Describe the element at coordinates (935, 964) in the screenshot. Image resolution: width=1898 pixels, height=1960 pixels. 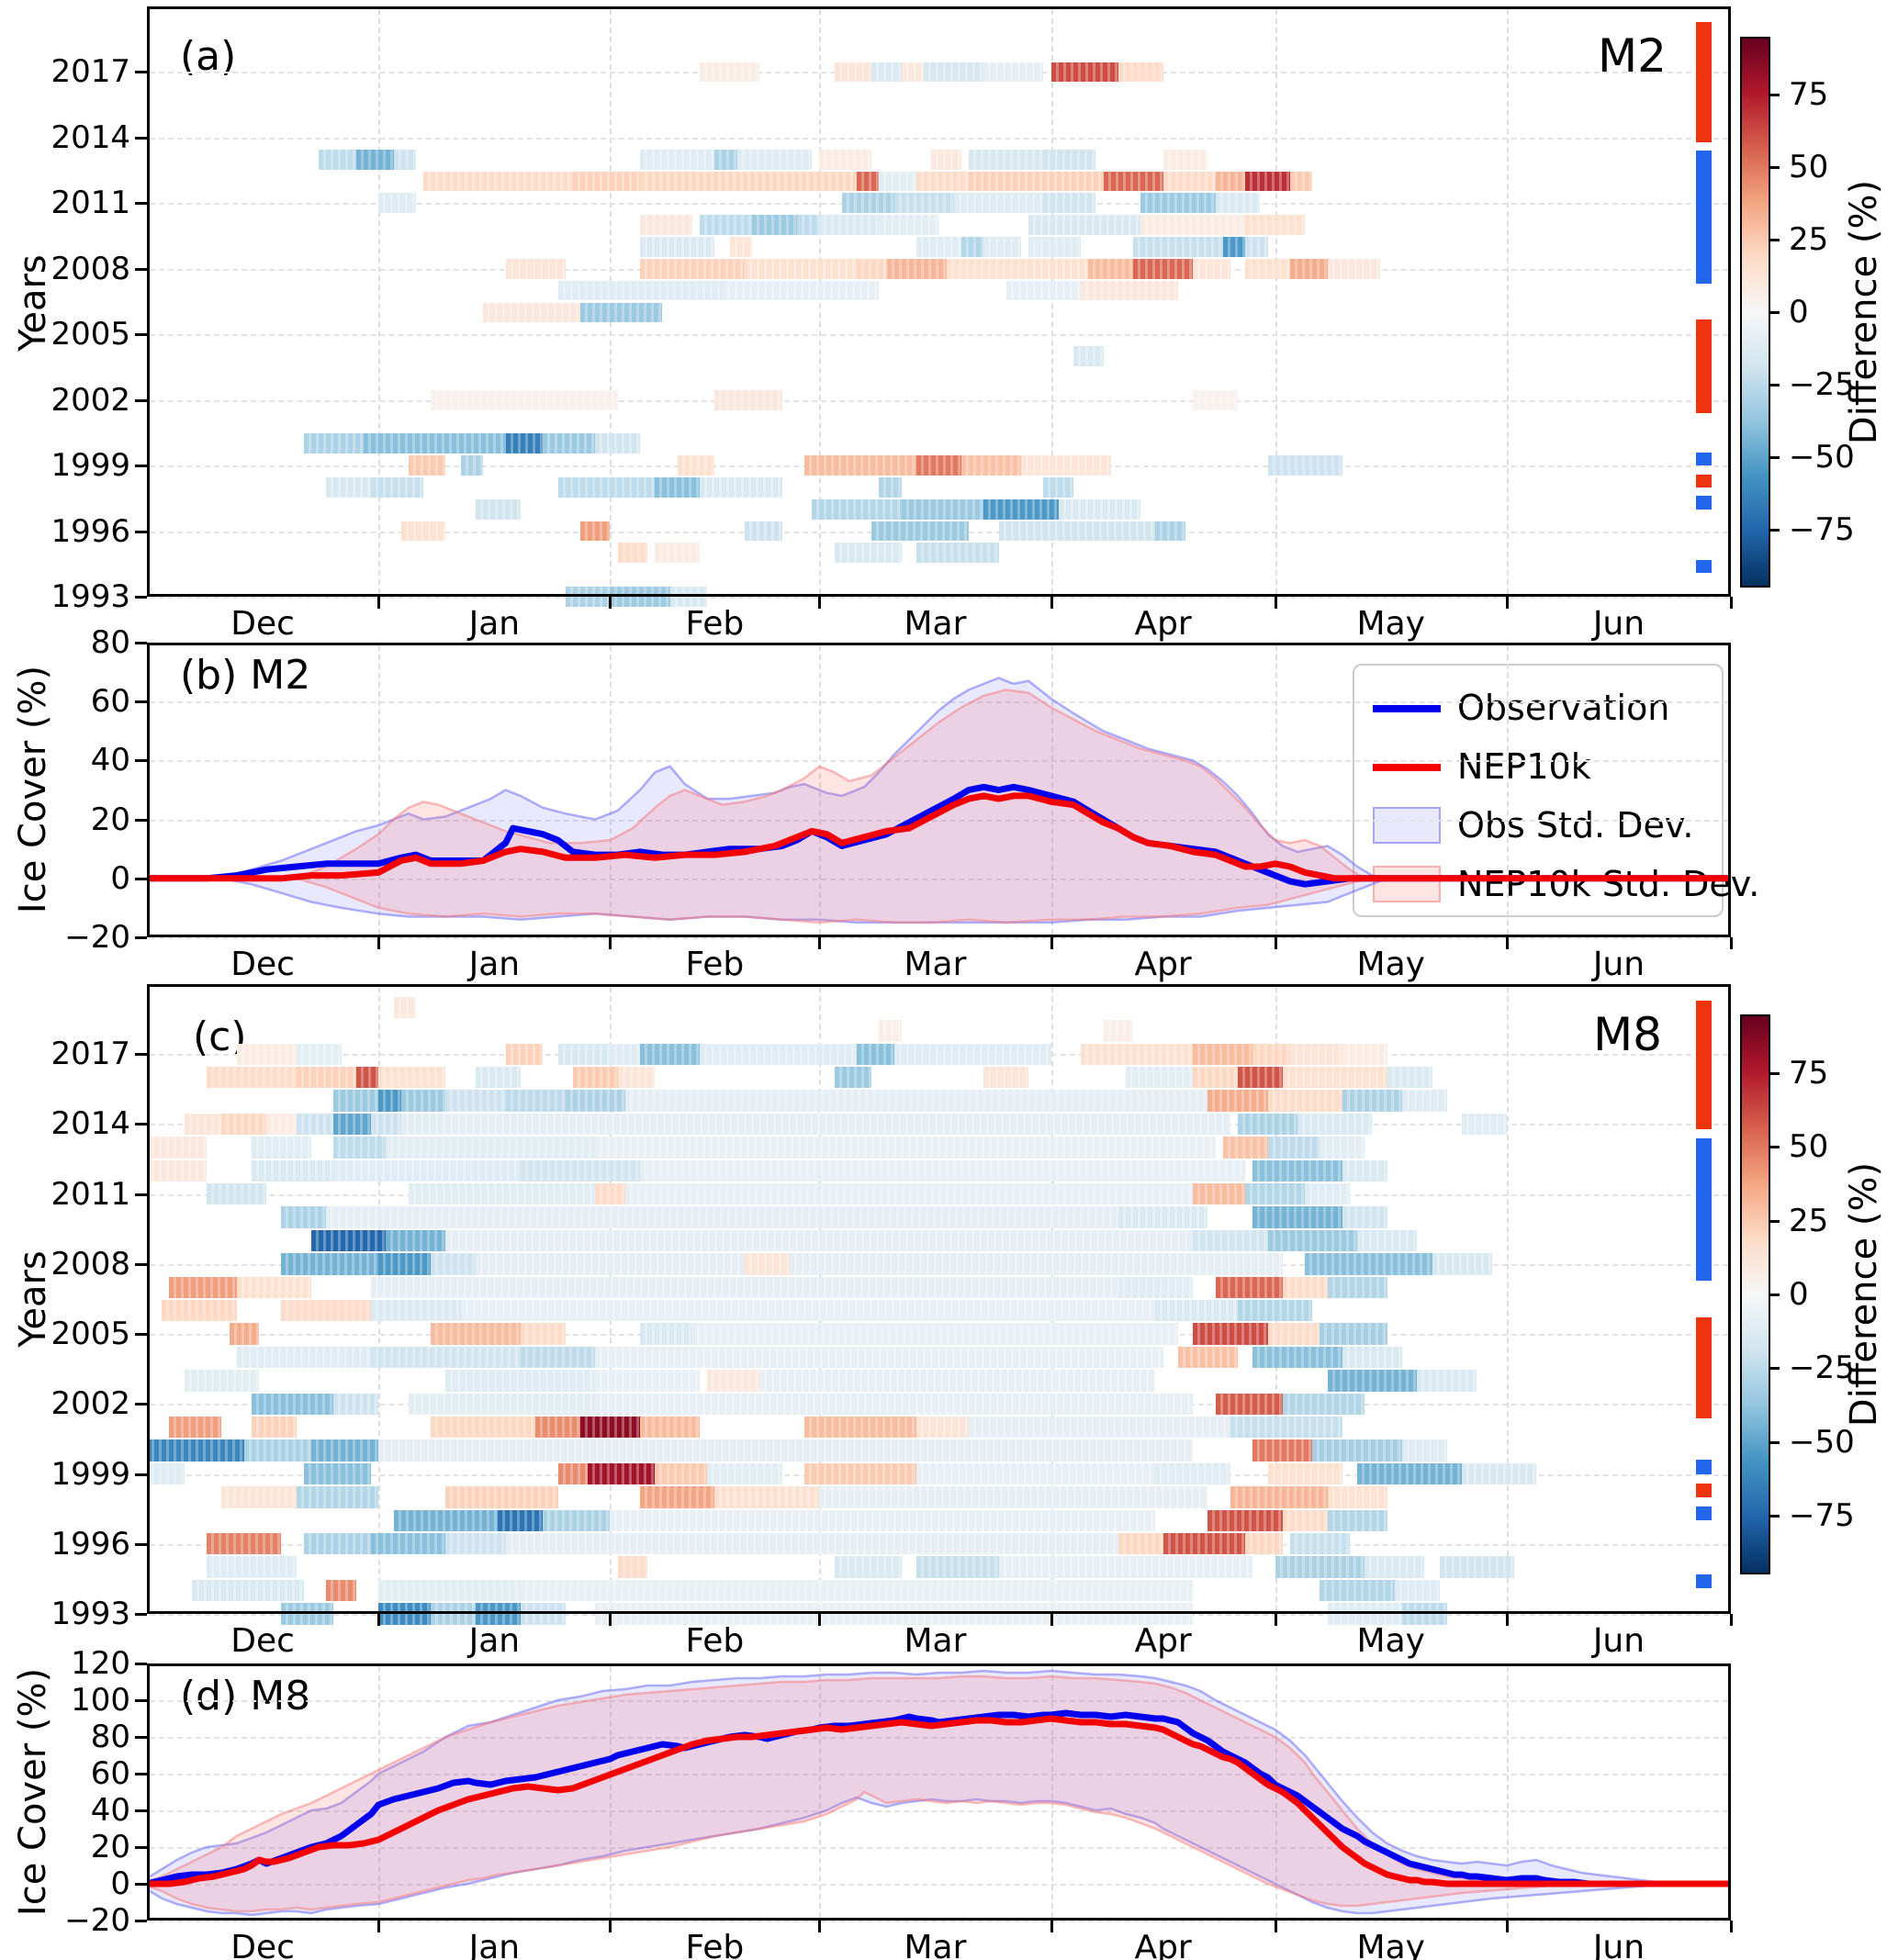
I see `panel-b-month-label: Mar` at that location.